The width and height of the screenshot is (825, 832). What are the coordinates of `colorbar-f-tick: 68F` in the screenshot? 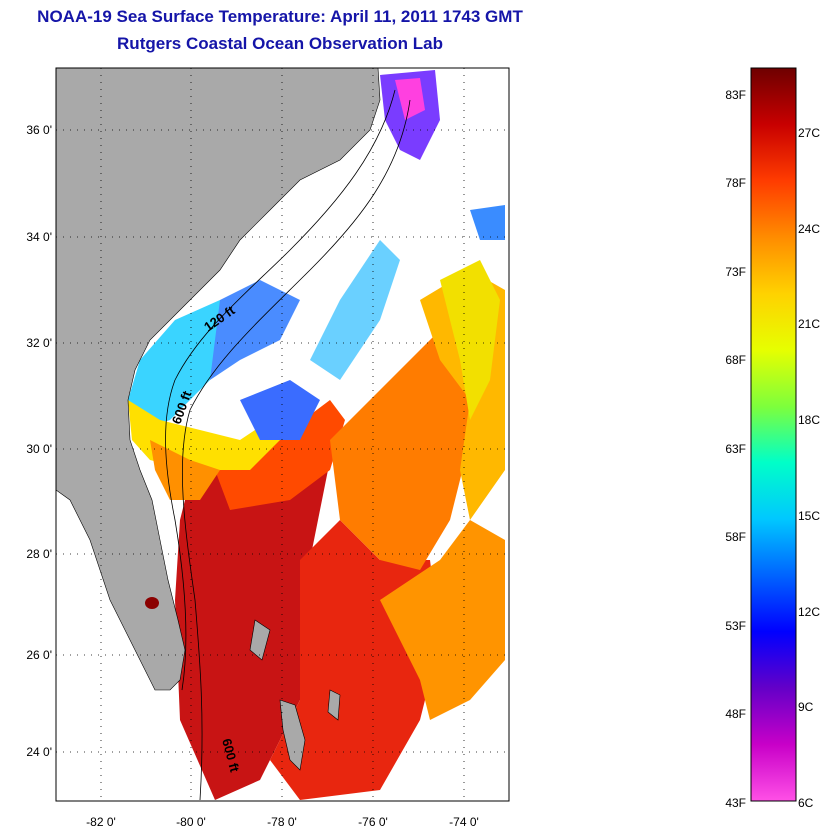 It's located at (735, 360).